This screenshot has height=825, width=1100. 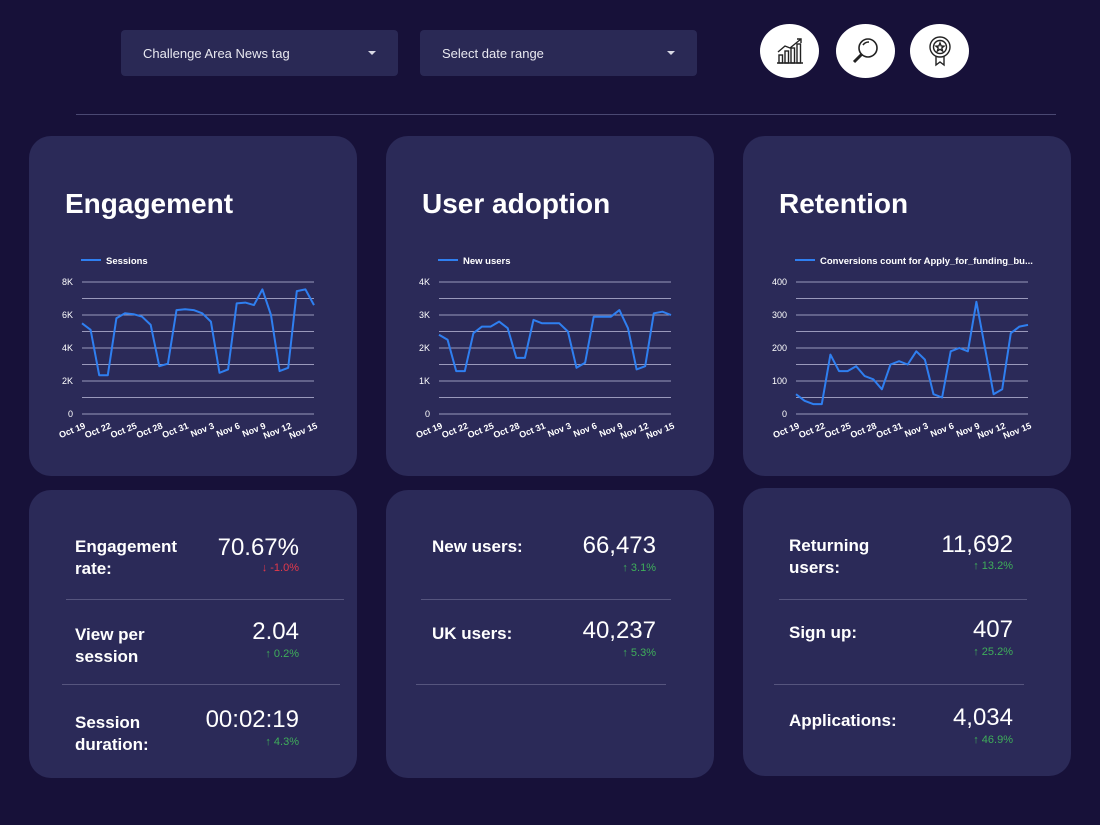 I want to click on card-title: Retention, so click(x=844, y=203).